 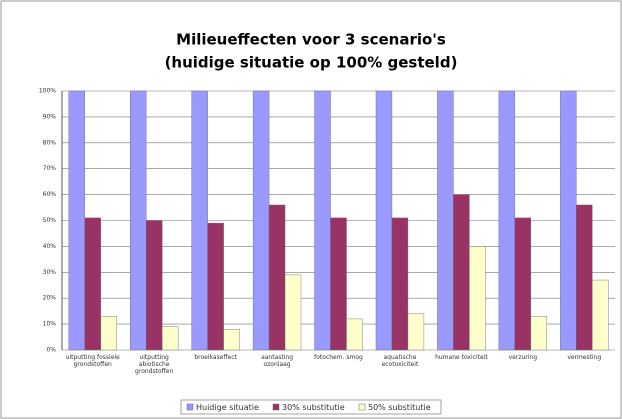 I want to click on x-tick-label: uitputting abiotische grondstoffen, so click(x=154, y=364).